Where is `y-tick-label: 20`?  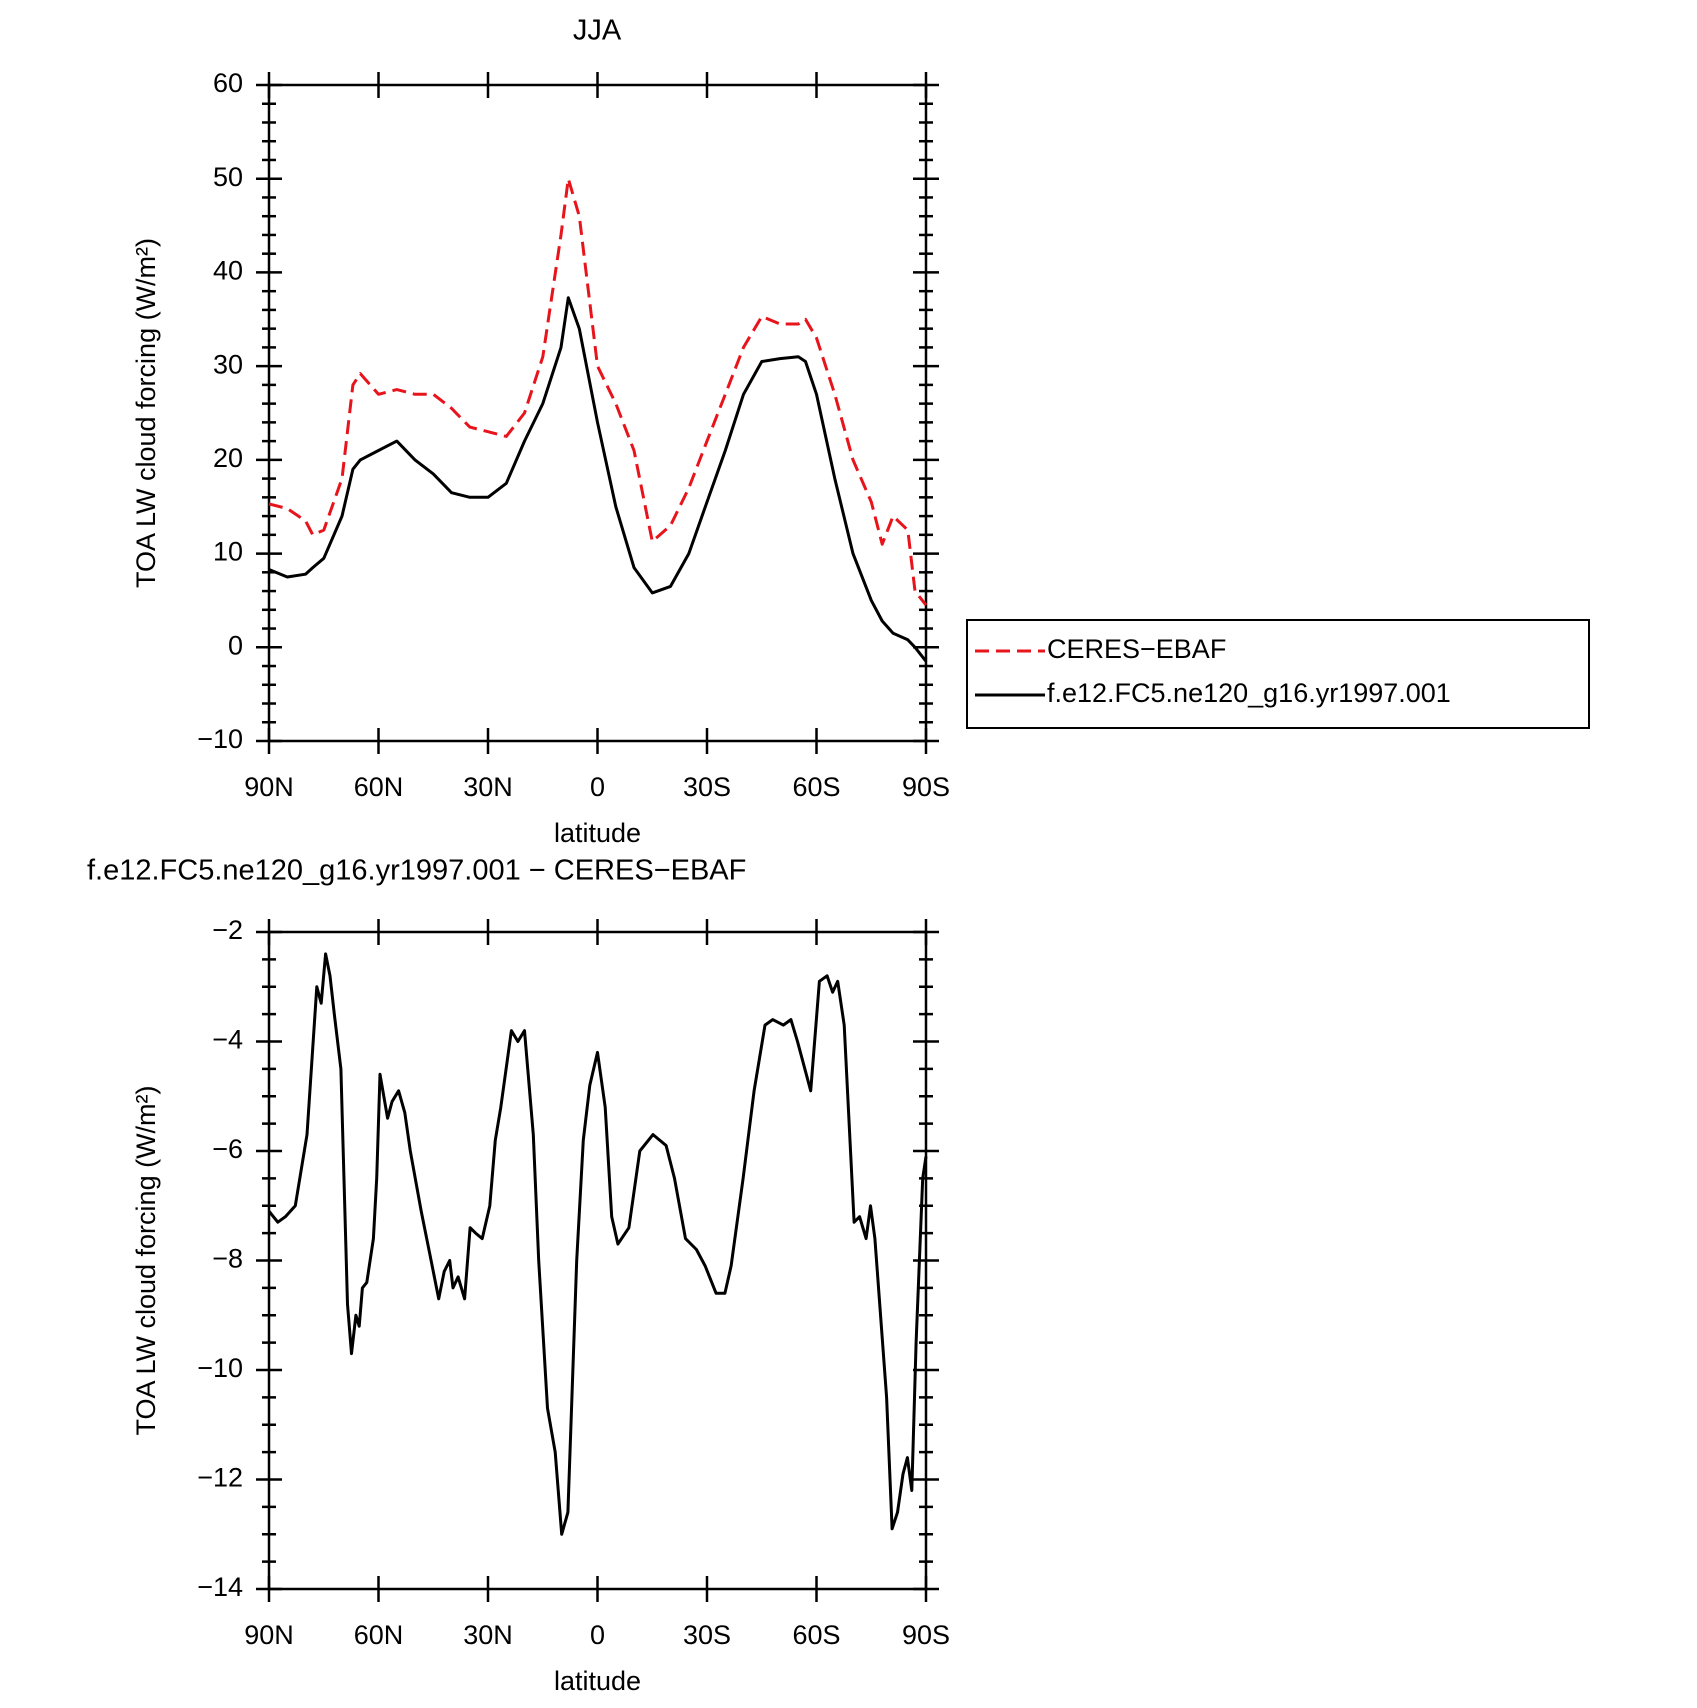
y-tick-label: 20 is located at coordinates (228, 458).